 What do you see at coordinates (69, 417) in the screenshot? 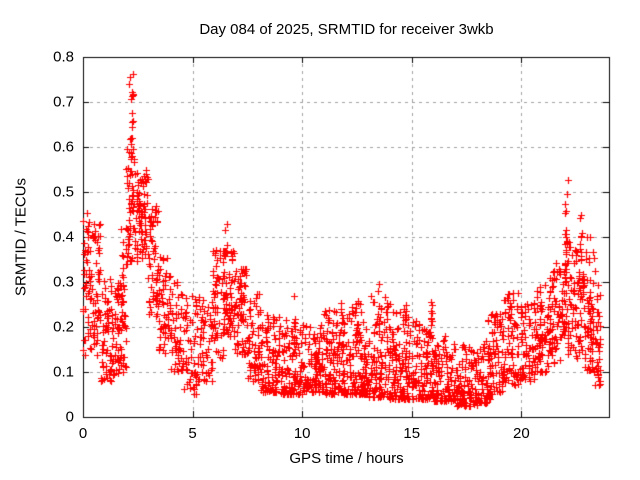
I see `y-tick-label: 0` at bounding box center [69, 417].